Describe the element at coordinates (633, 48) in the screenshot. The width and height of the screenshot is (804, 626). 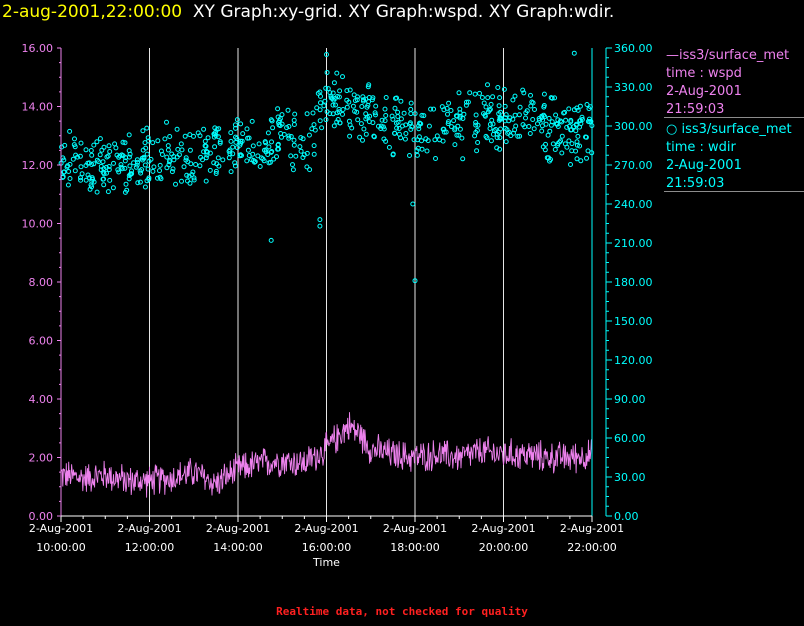
I see `y-right-tick-label: 360.00` at that location.